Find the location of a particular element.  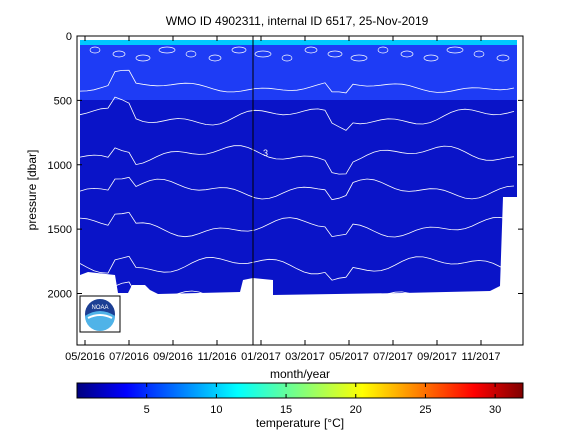

colorbar-label: temperature [°C] is located at coordinates (300, 423).